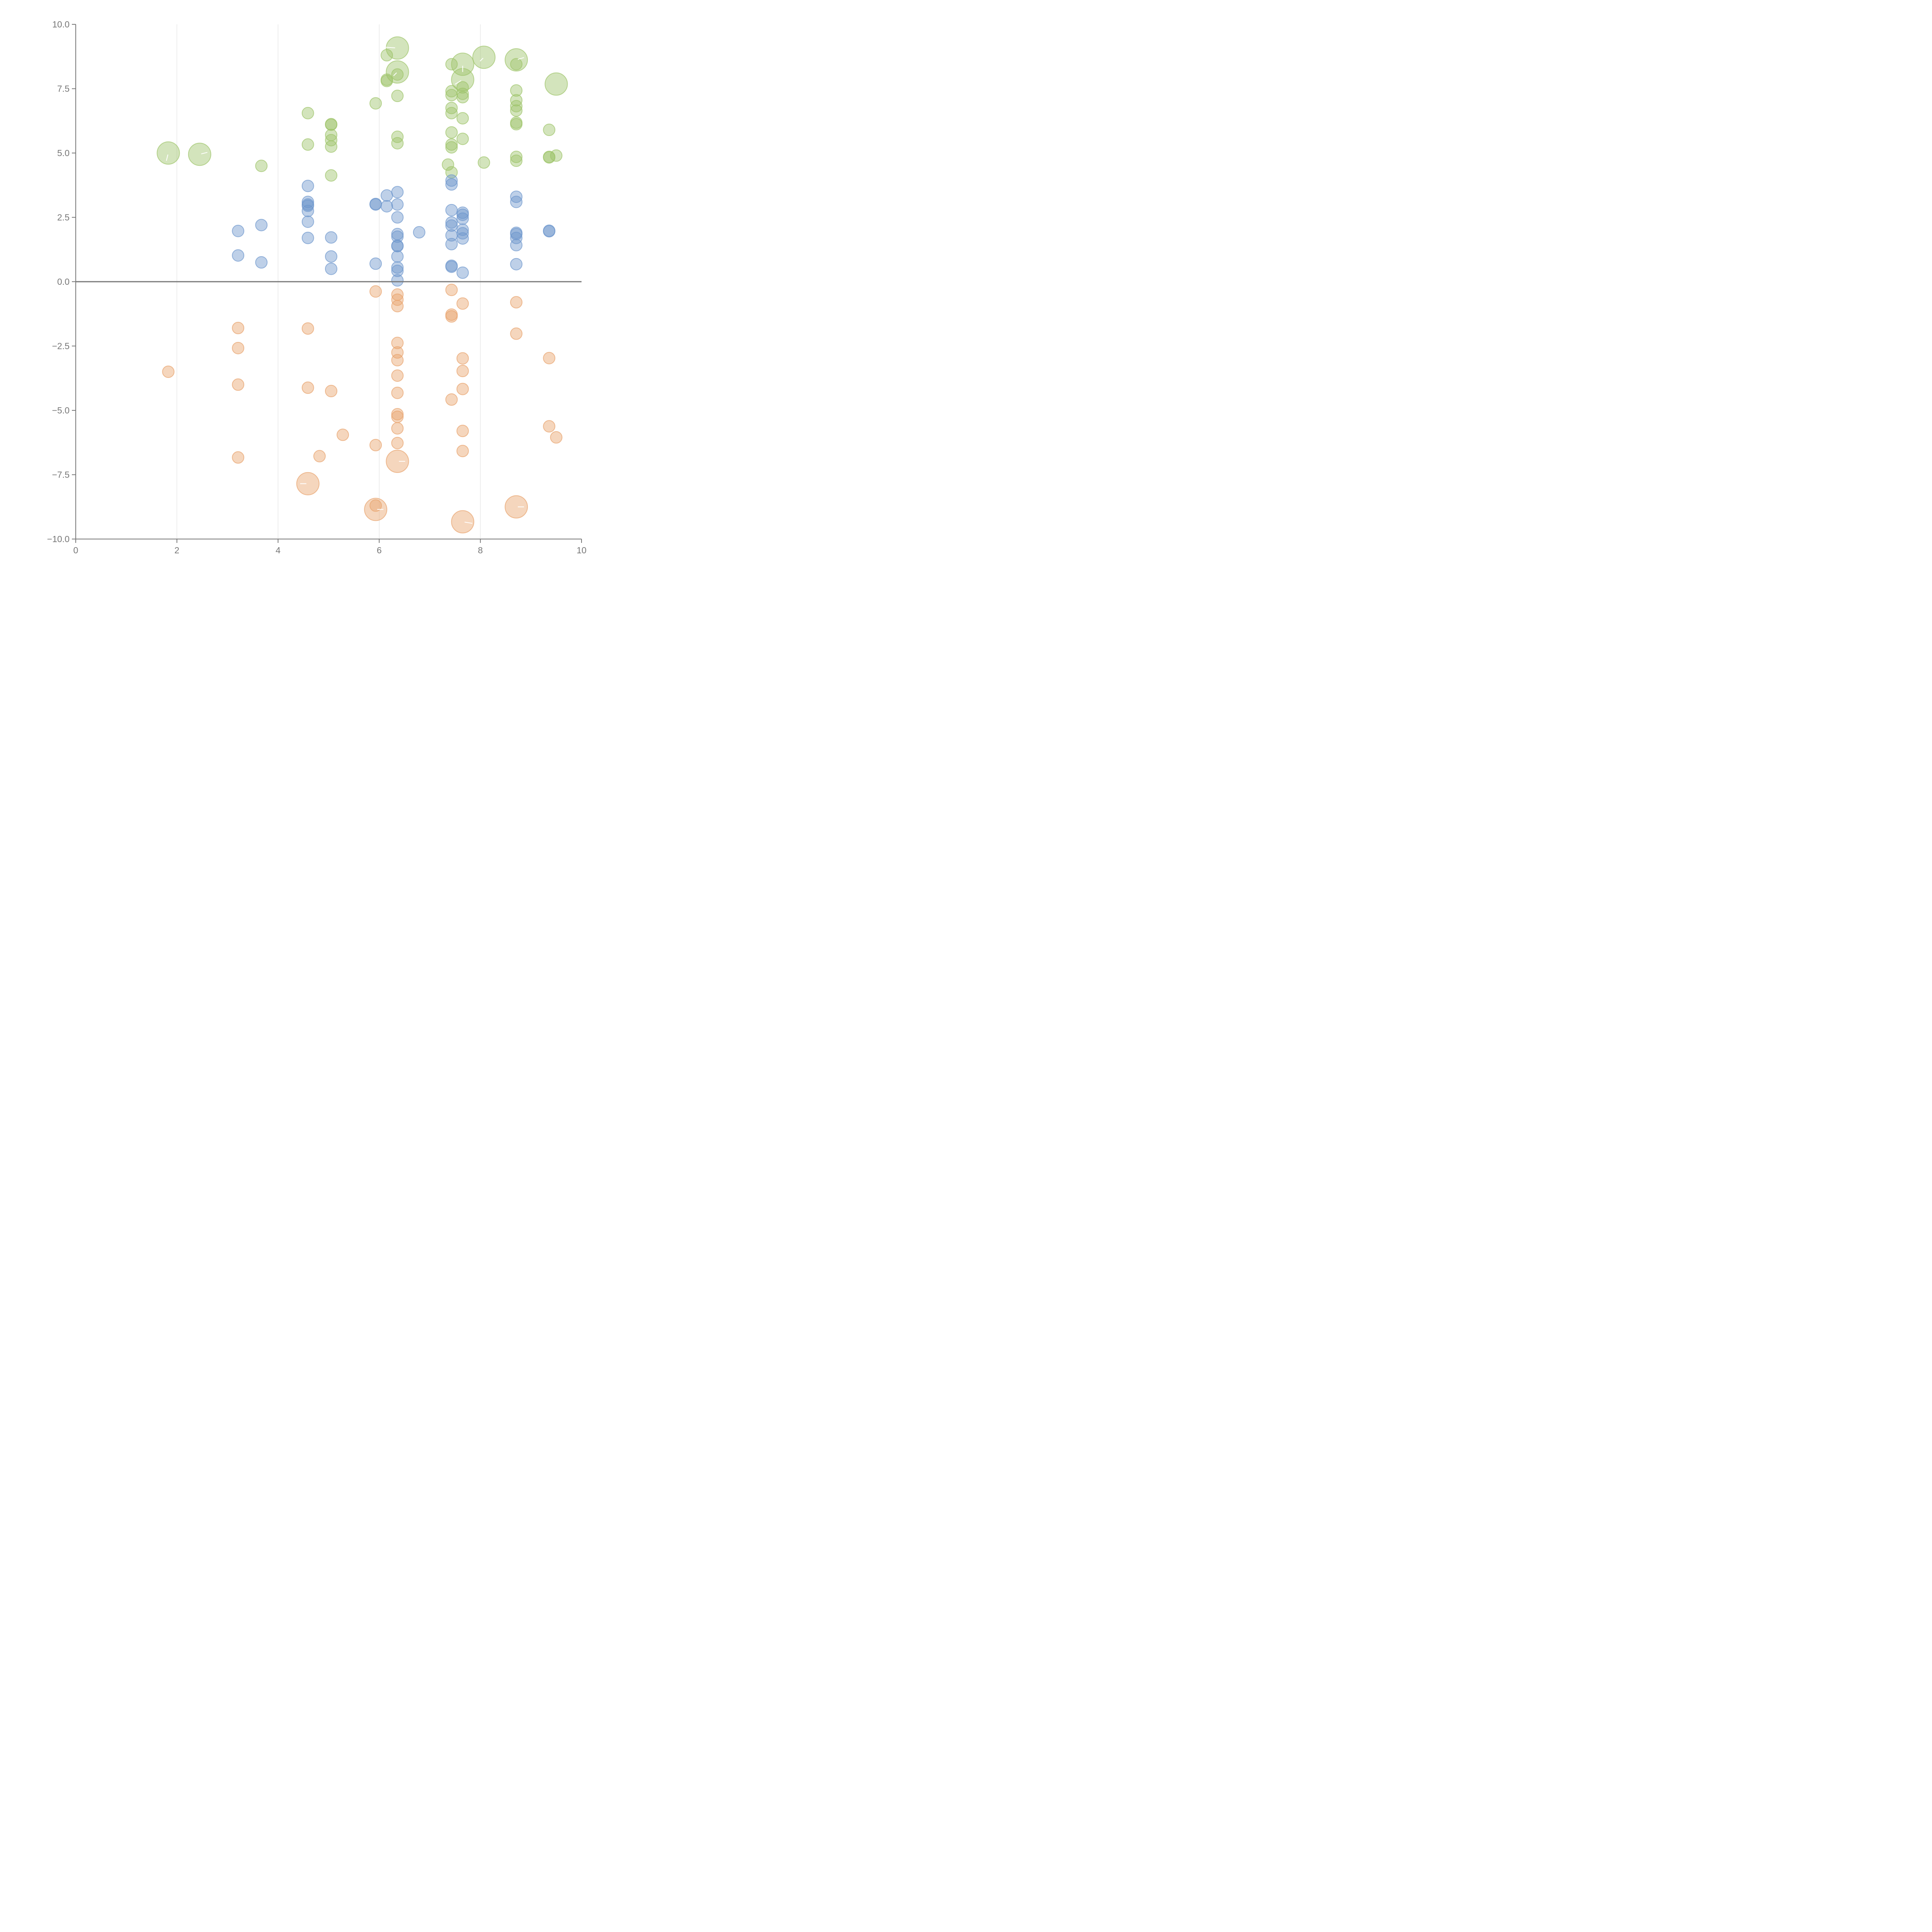  Describe the element at coordinates (481, 550) in the screenshot. I see `x-tick-label: 8` at that location.